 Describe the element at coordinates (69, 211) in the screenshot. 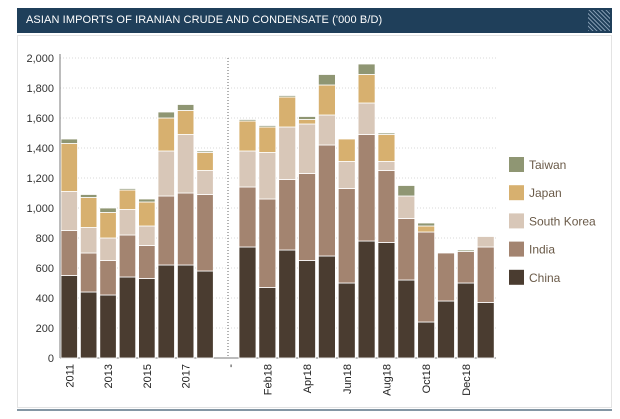

I see `bar-segment-south-korea-2011` at that location.